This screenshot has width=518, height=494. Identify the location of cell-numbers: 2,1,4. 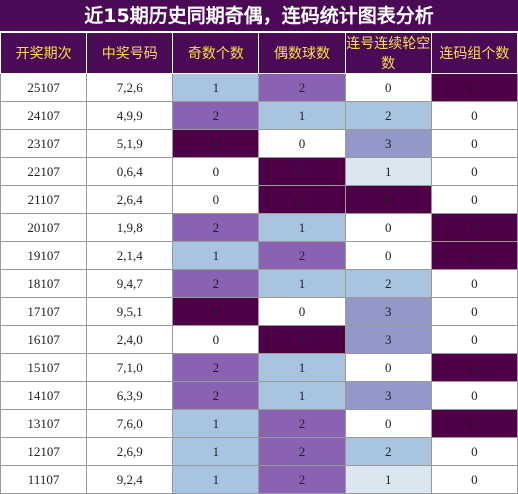
(130, 255).